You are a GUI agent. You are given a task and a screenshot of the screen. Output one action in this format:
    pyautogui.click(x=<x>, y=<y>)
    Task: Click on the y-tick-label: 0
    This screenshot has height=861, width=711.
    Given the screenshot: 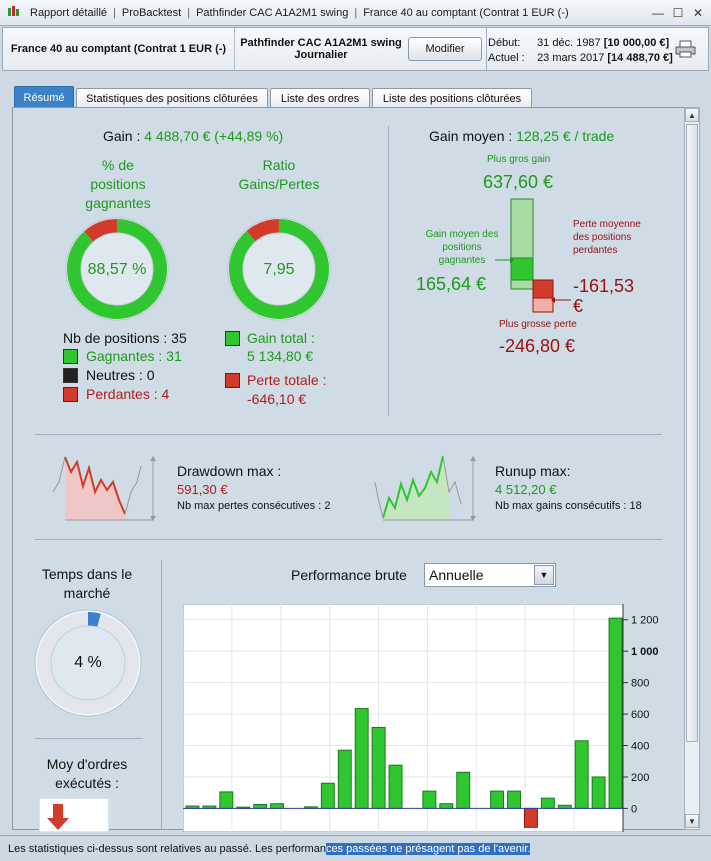 What is the action you would take?
    pyautogui.click(x=634, y=809)
    